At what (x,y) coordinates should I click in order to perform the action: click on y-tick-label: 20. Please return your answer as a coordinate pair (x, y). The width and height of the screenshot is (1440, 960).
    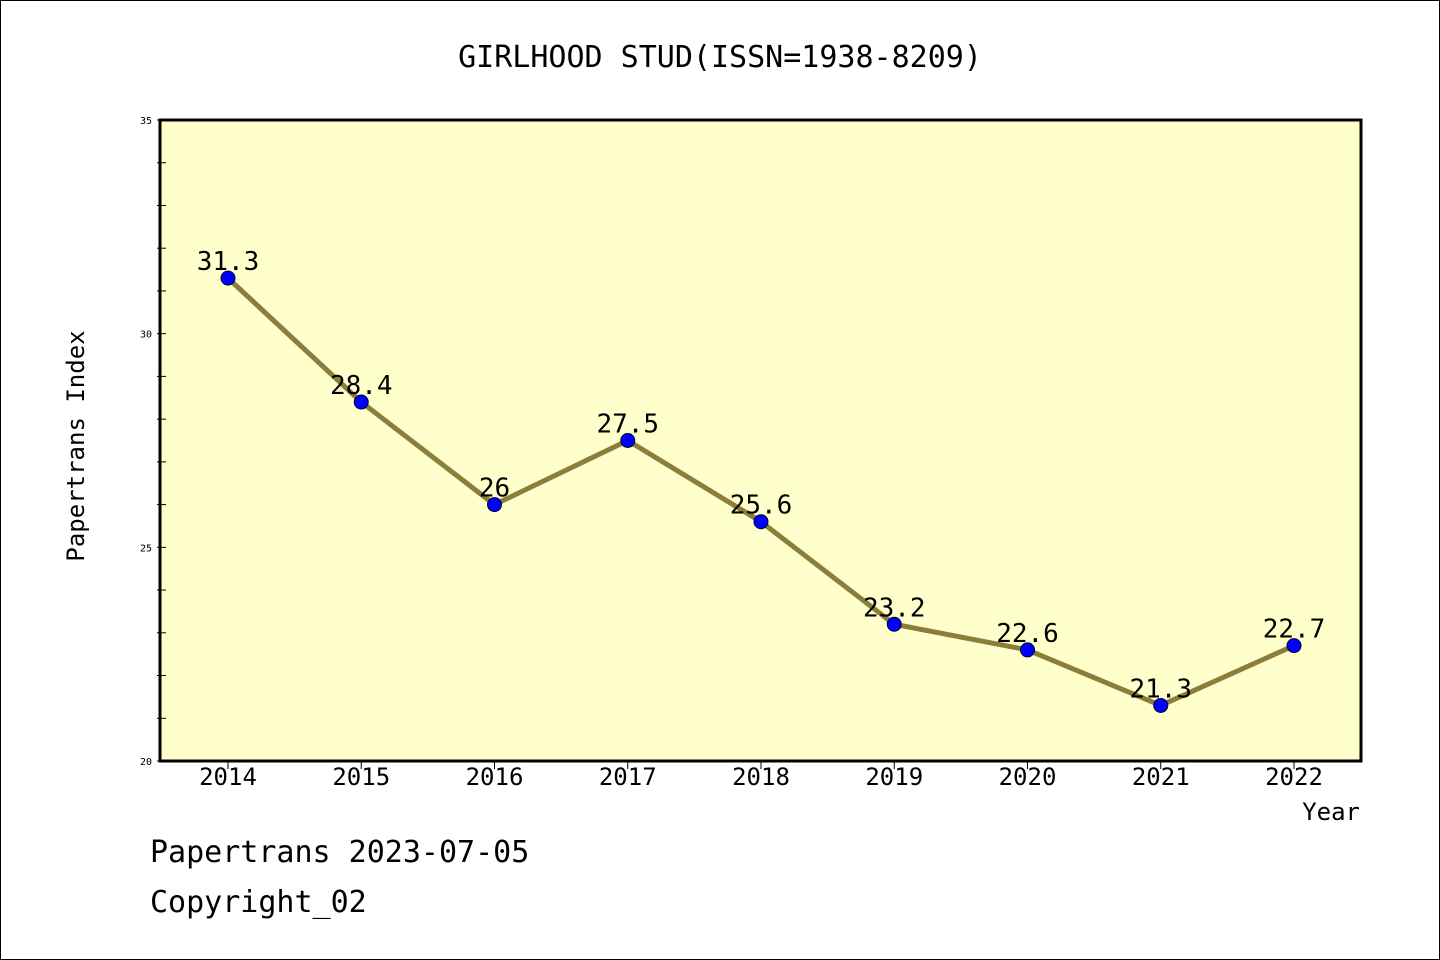
    Looking at the image, I should click on (146, 762).